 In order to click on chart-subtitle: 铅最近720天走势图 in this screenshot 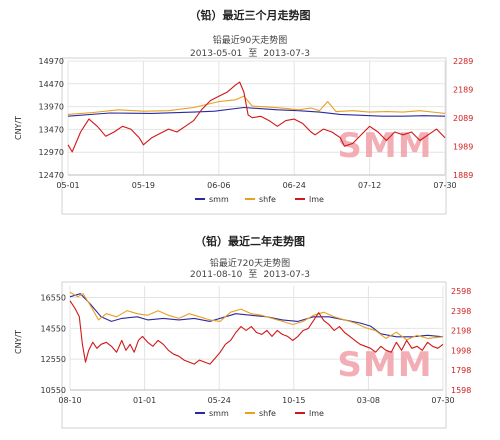, I will do `click(250, 263)`.